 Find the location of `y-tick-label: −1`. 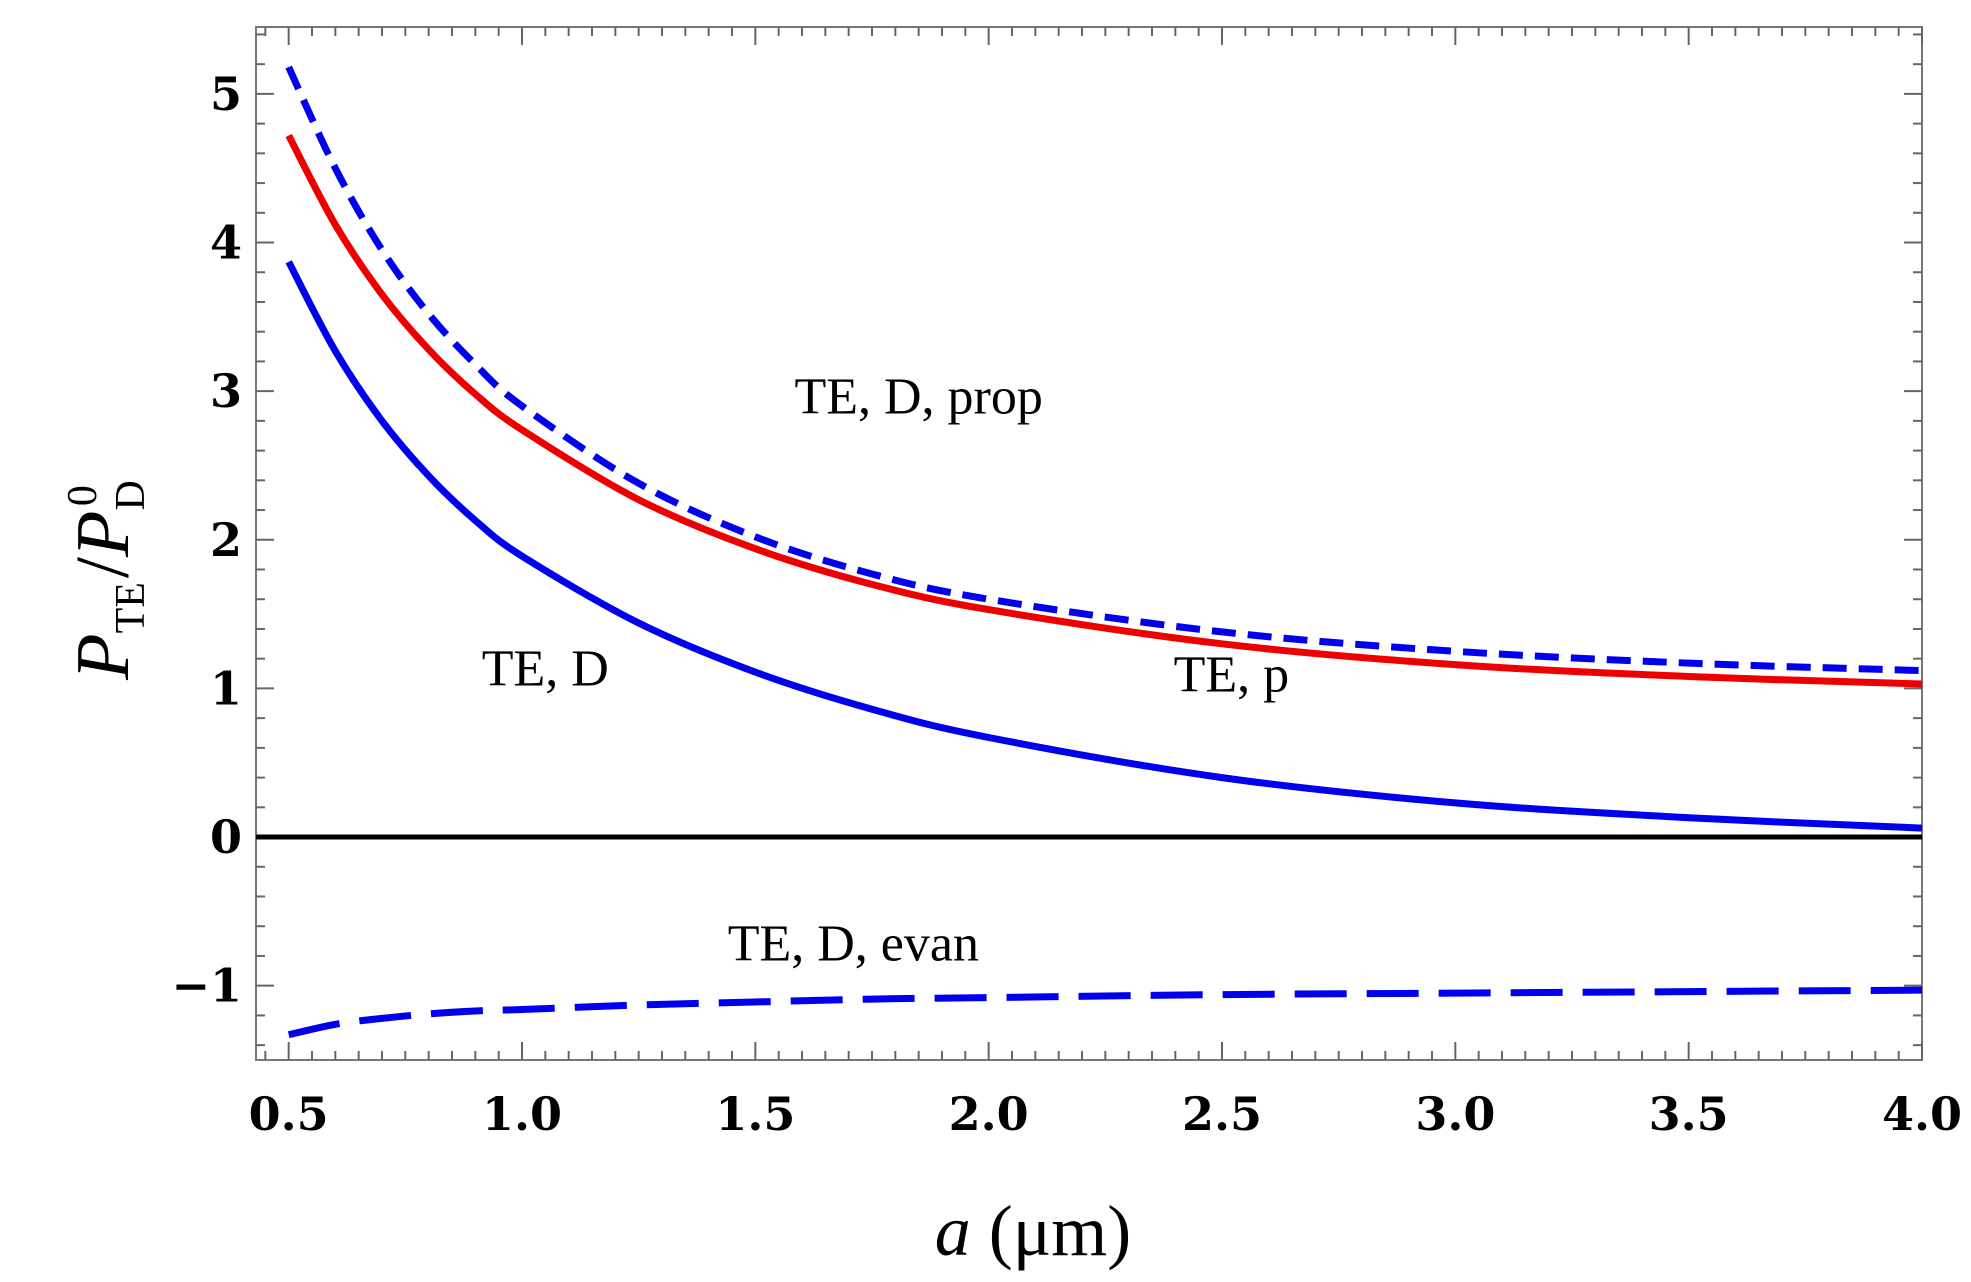

y-tick-label: −1 is located at coordinates (206, 986).